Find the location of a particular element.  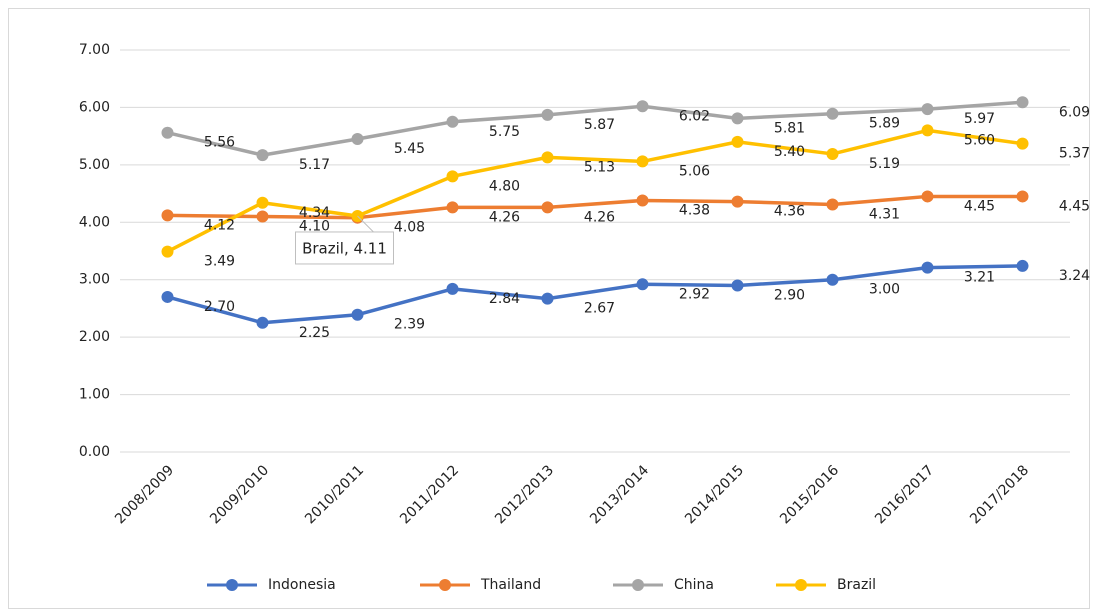

data-label: 5.89 is located at coordinates (884, 124).